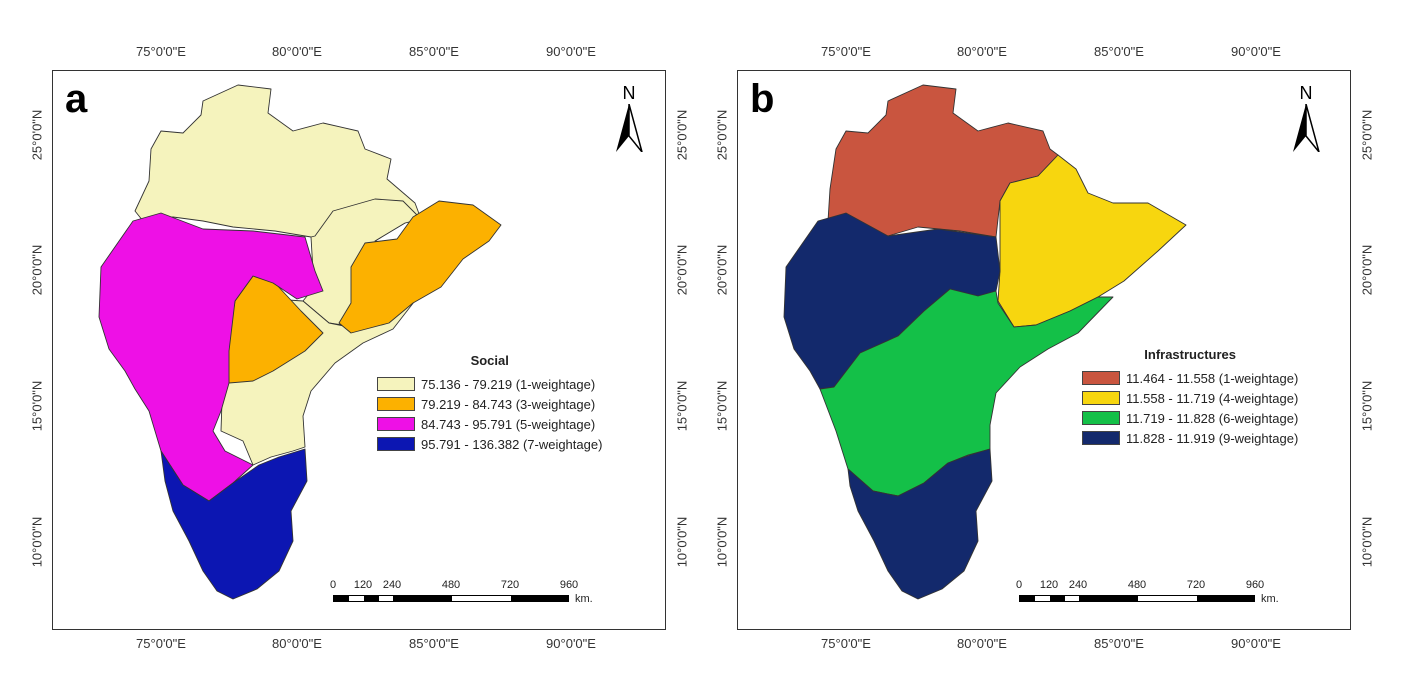 Image resolution: width=1417 pixels, height=692 pixels. I want to click on legend-item: 11.719 - 11.828 (6-weightage), so click(1190, 418).